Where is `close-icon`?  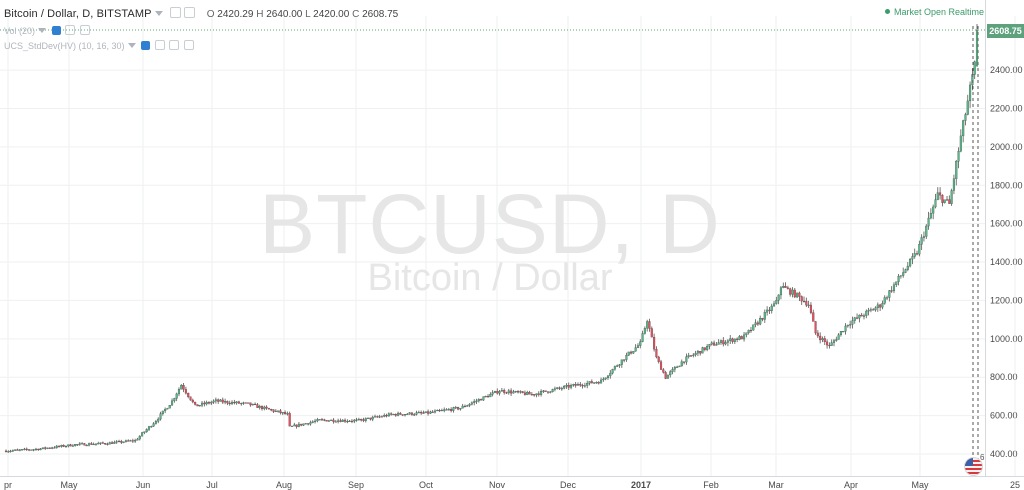 close-icon is located at coordinates (188, 45).